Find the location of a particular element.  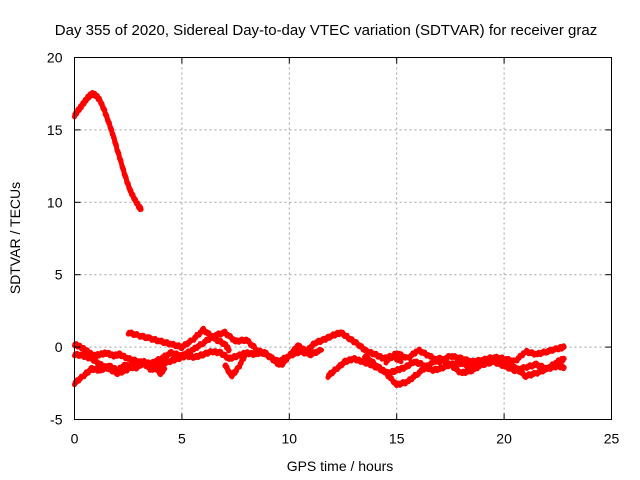

x-tick-label: 10 is located at coordinates (290, 439).